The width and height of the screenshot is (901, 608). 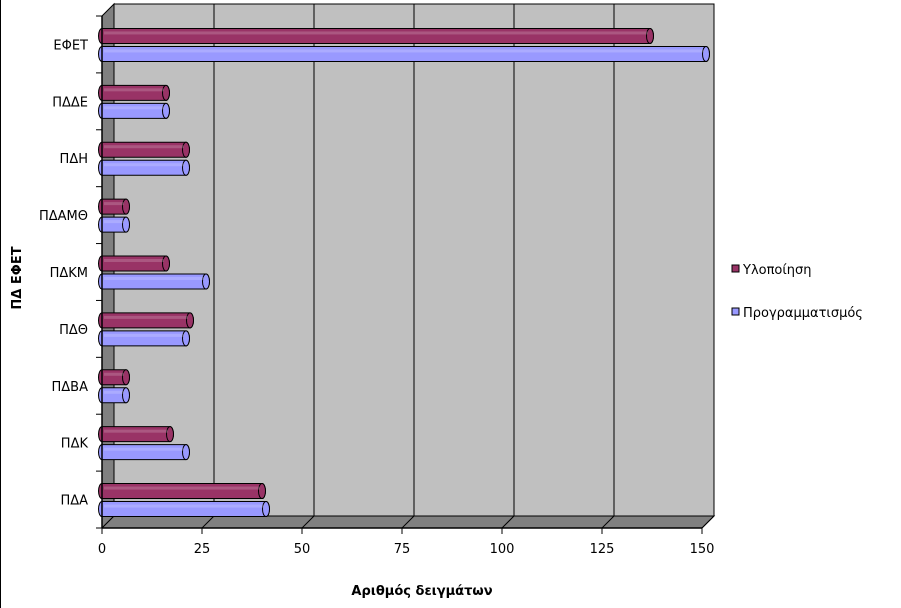 I want to click on x-tick-label: 100, so click(x=502, y=549).